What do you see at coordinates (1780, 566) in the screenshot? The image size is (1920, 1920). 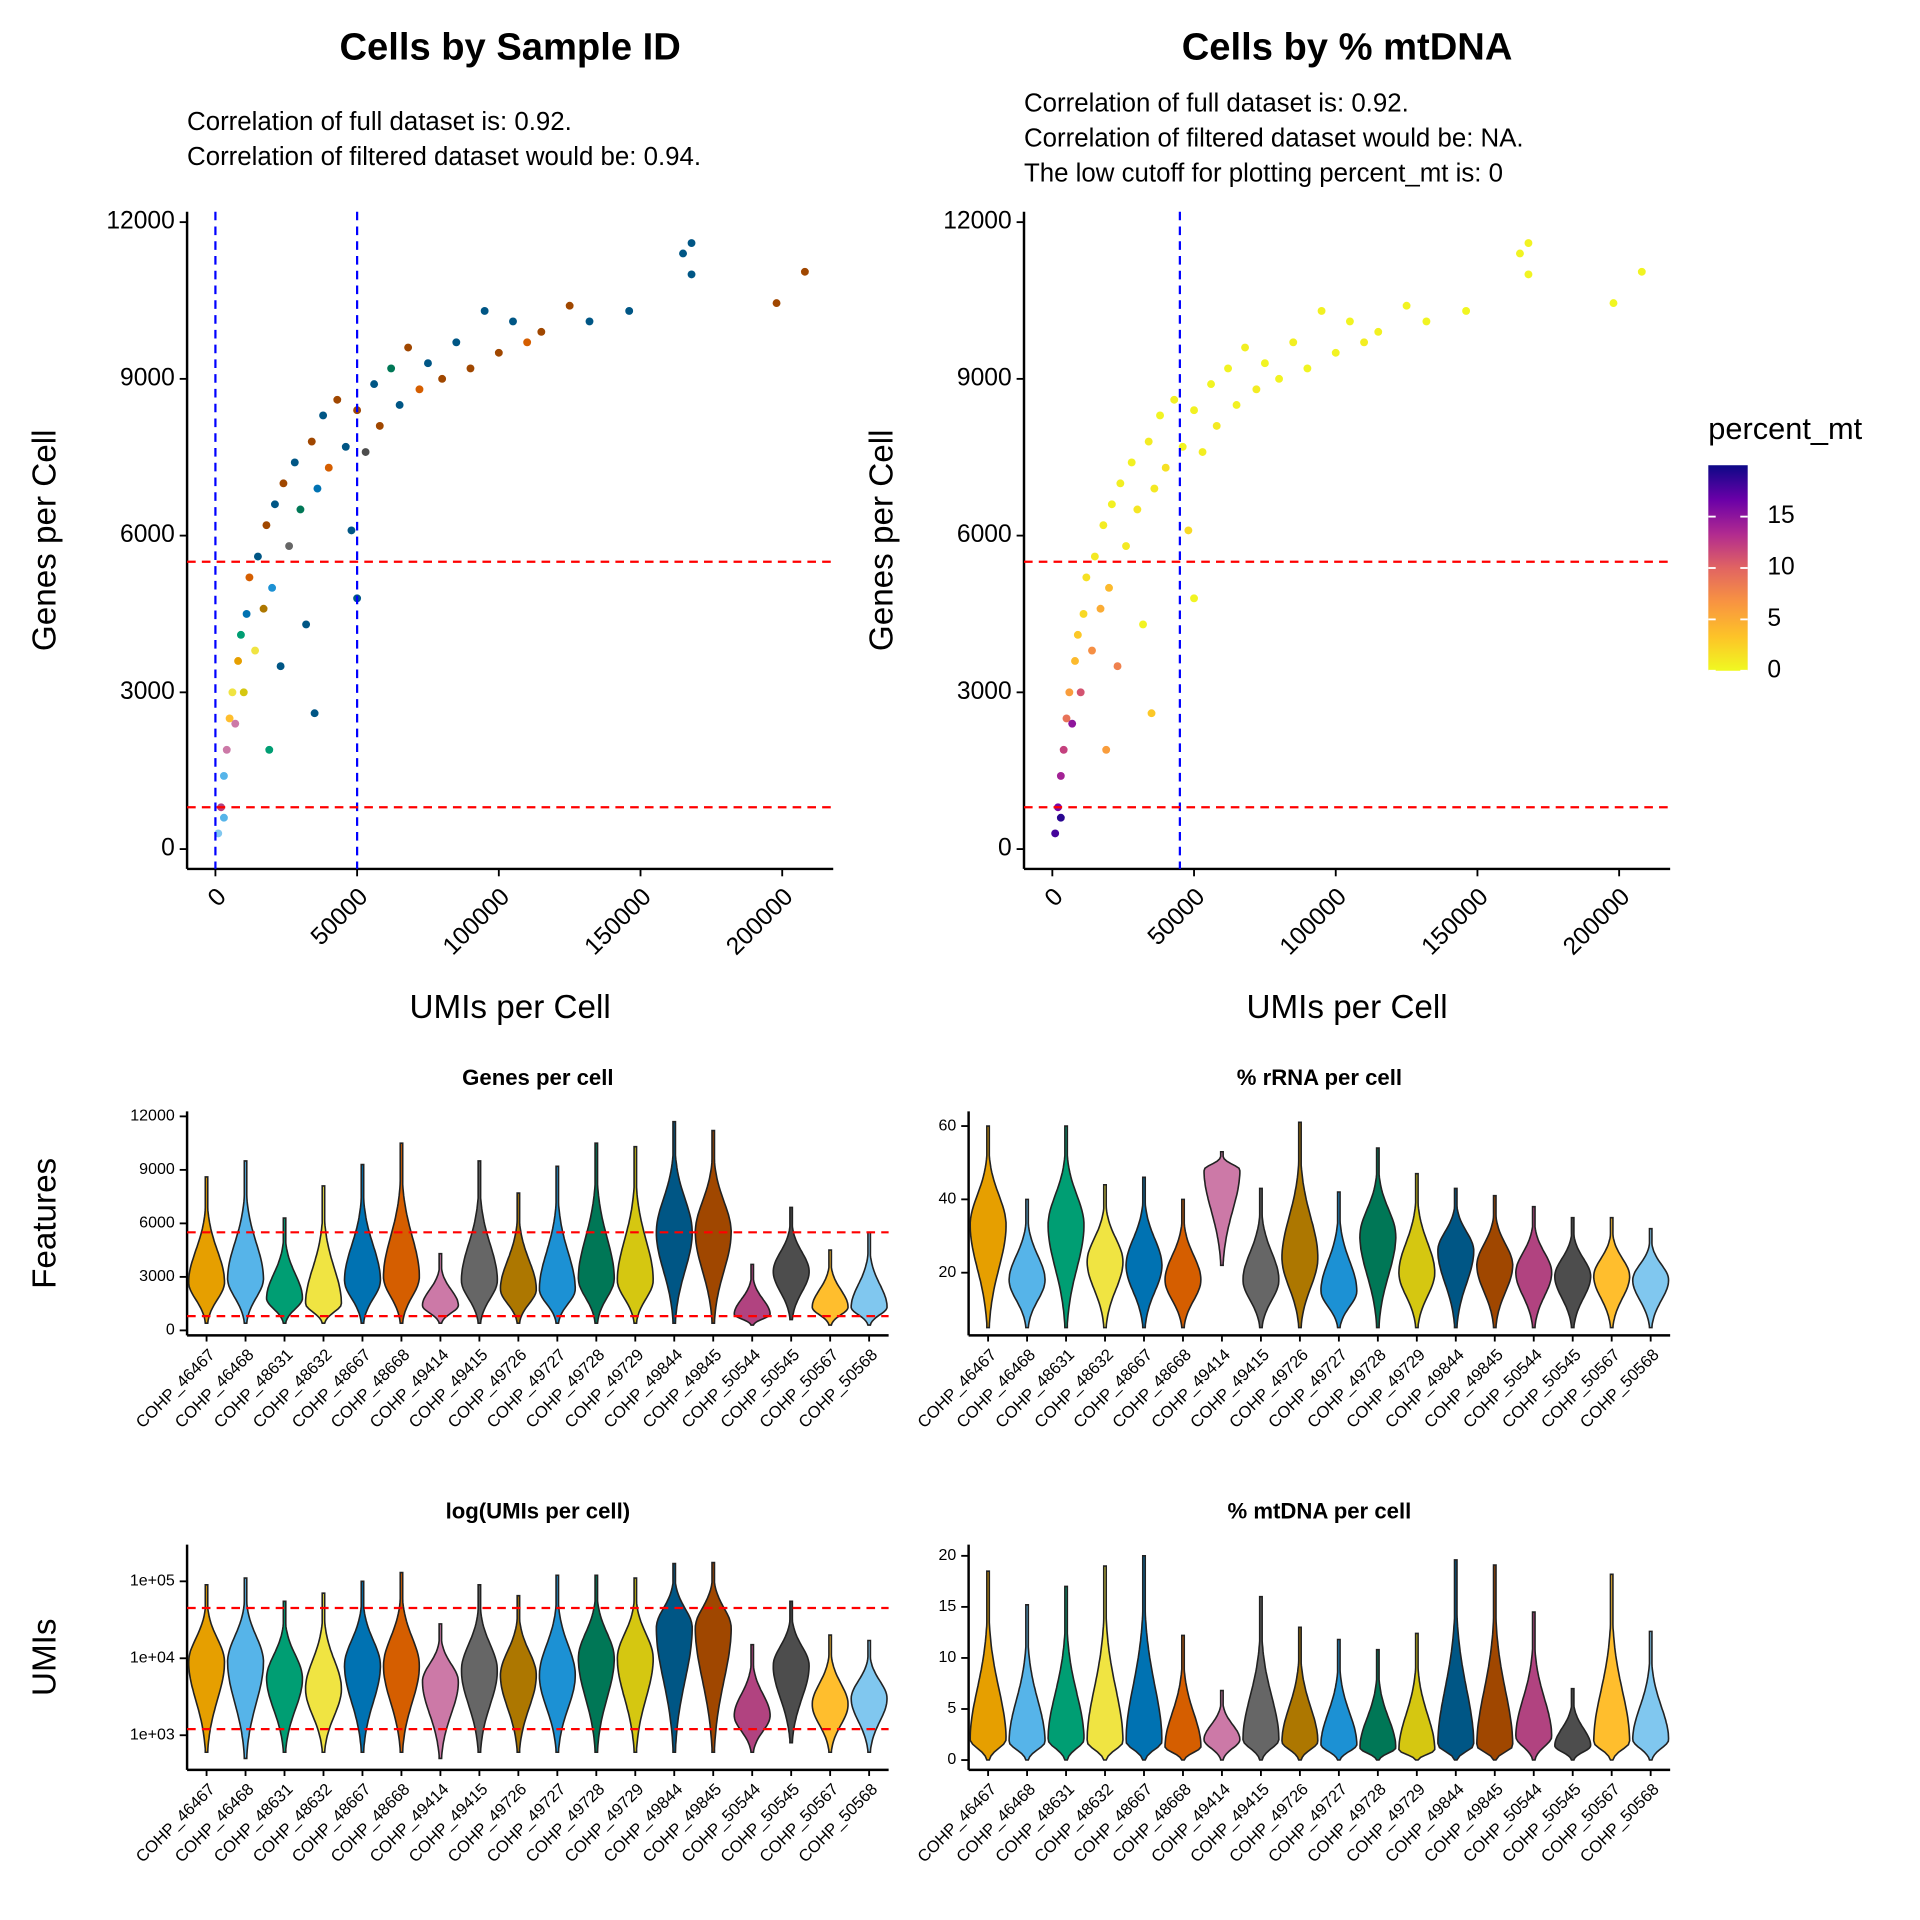 I see `colorbar-tick-label: 10` at bounding box center [1780, 566].